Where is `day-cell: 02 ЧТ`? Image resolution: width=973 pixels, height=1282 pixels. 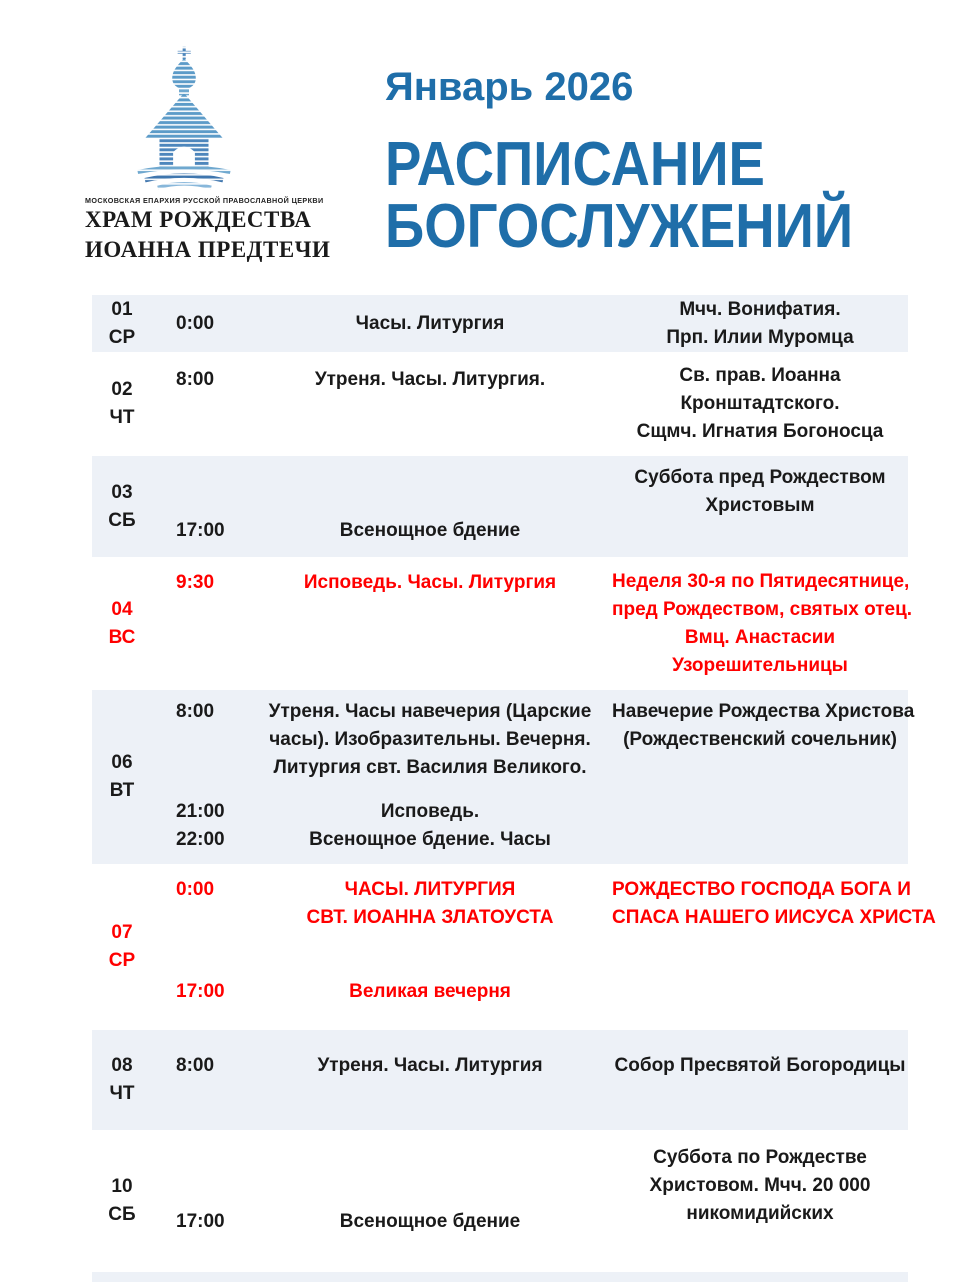 day-cell: 02 ЧТ is located at coordinates (122, 404).